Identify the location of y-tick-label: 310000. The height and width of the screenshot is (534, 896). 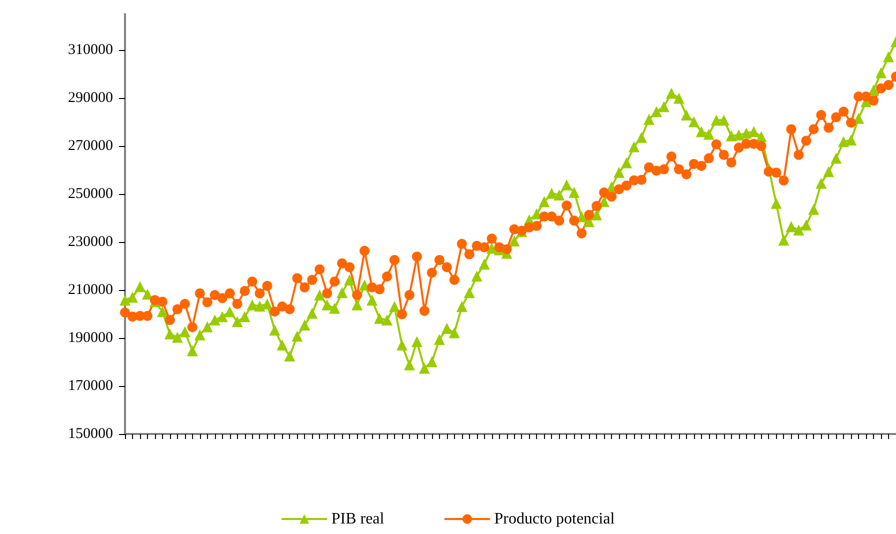
(90, 50).